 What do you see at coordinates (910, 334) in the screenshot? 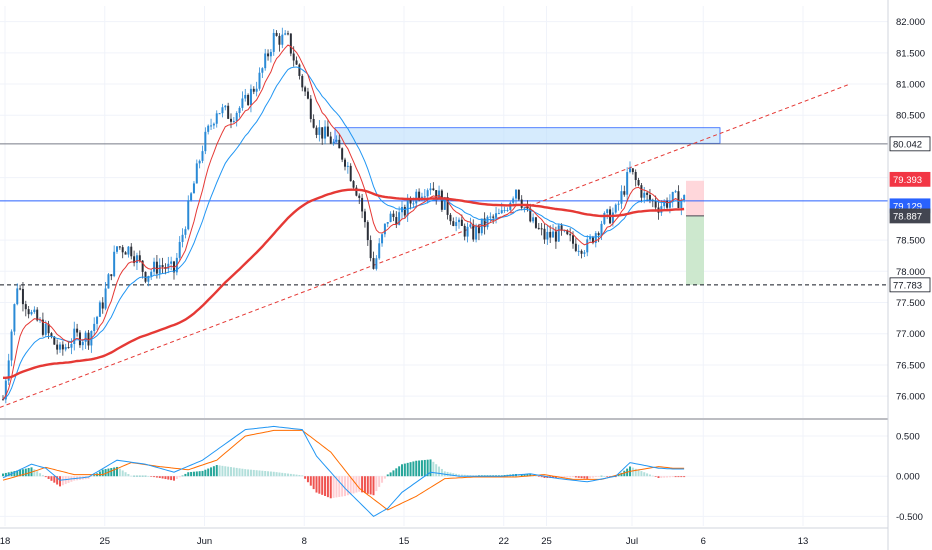
I see `price-tick-label: 77.000` at bounding box center [910, 334].